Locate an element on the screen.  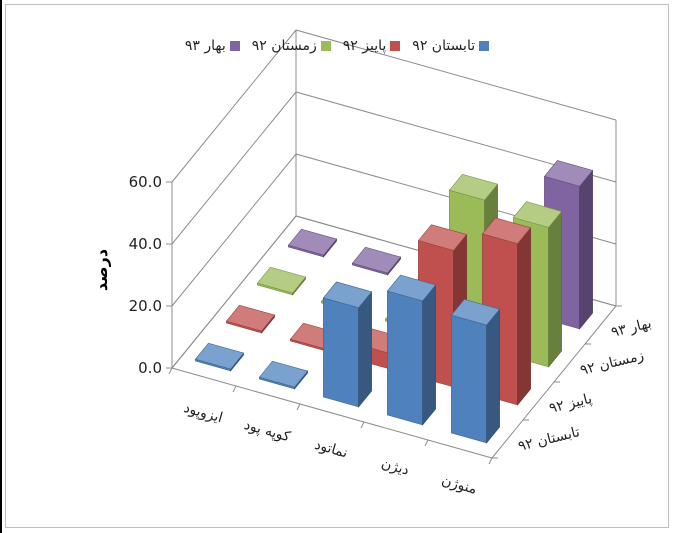
category-labels: ایزوپود کوپه پود نماتود دیژن منوژن is located at coordinates (330, 449).